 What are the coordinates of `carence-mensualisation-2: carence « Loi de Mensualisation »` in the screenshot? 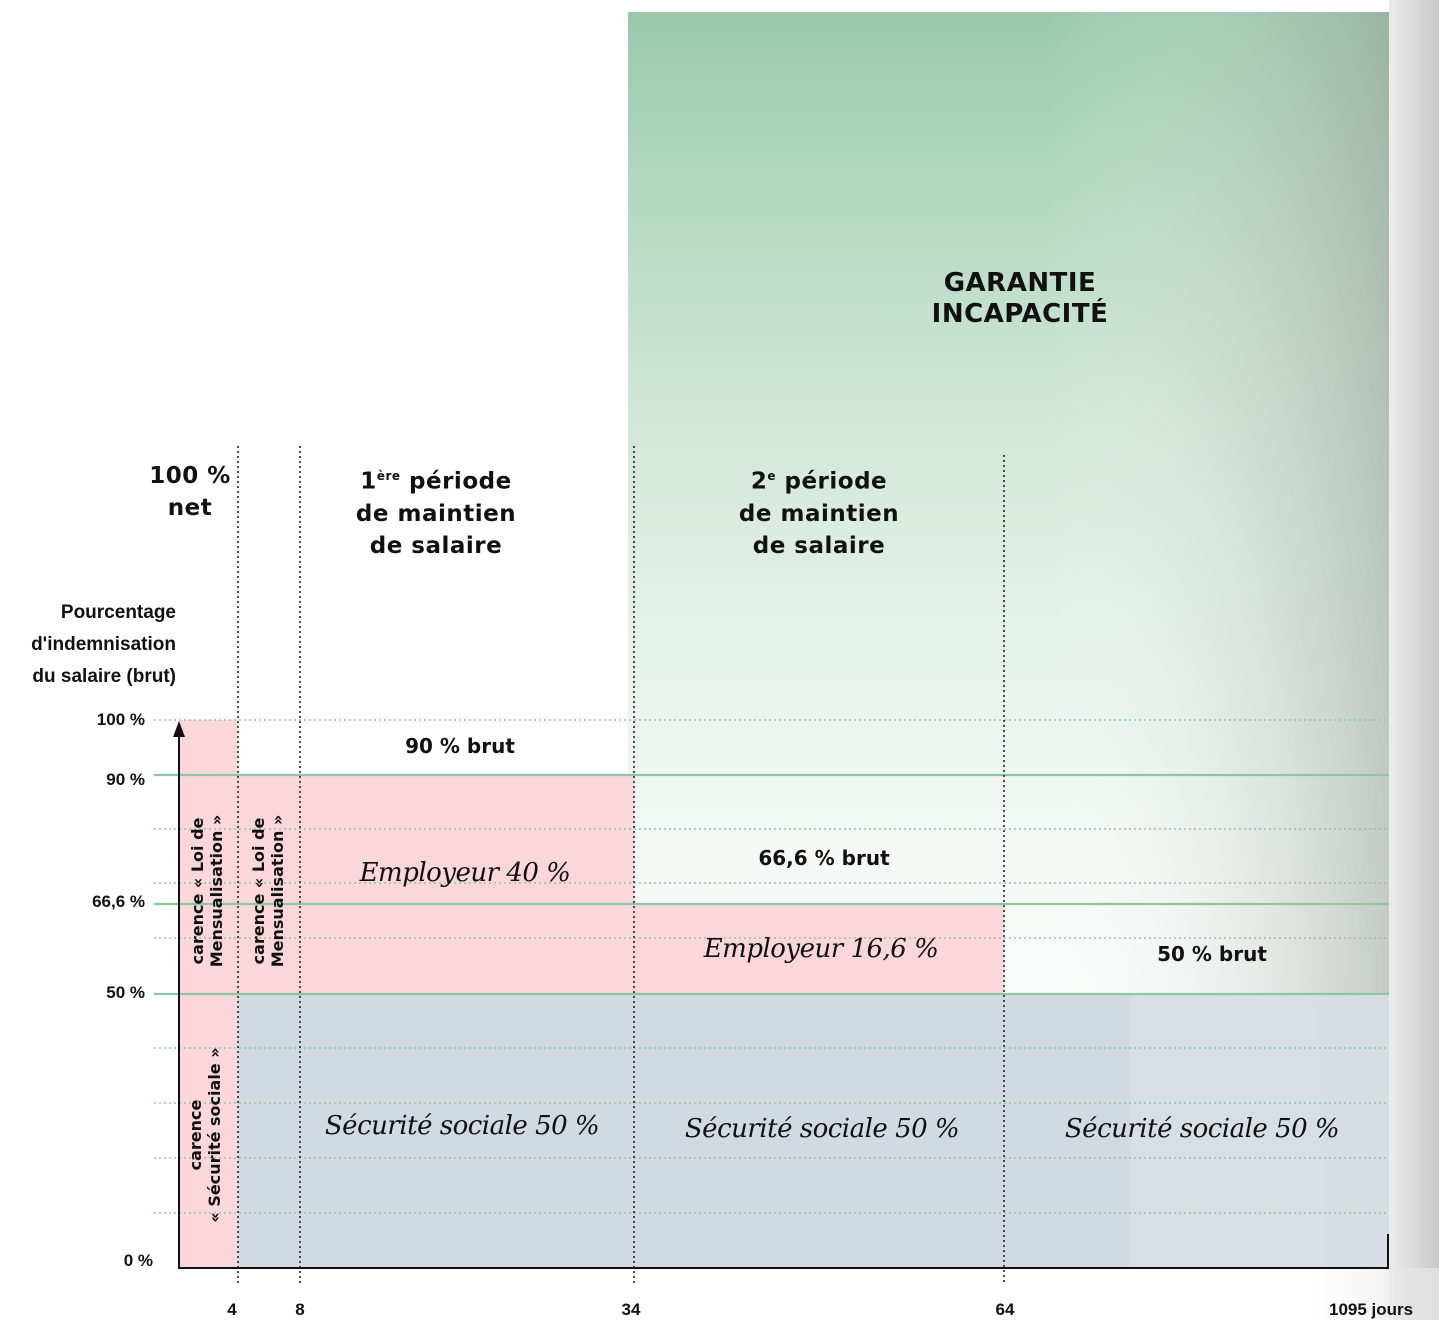 It's located at (268, 891).